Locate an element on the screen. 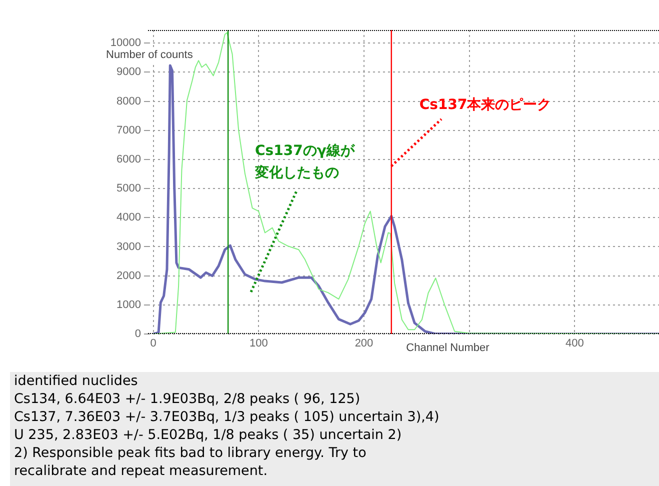 Image resolution: width=659 pixels, height=486 pixels. x-axis-title: Channel Number is located at coordinates (448, 348).